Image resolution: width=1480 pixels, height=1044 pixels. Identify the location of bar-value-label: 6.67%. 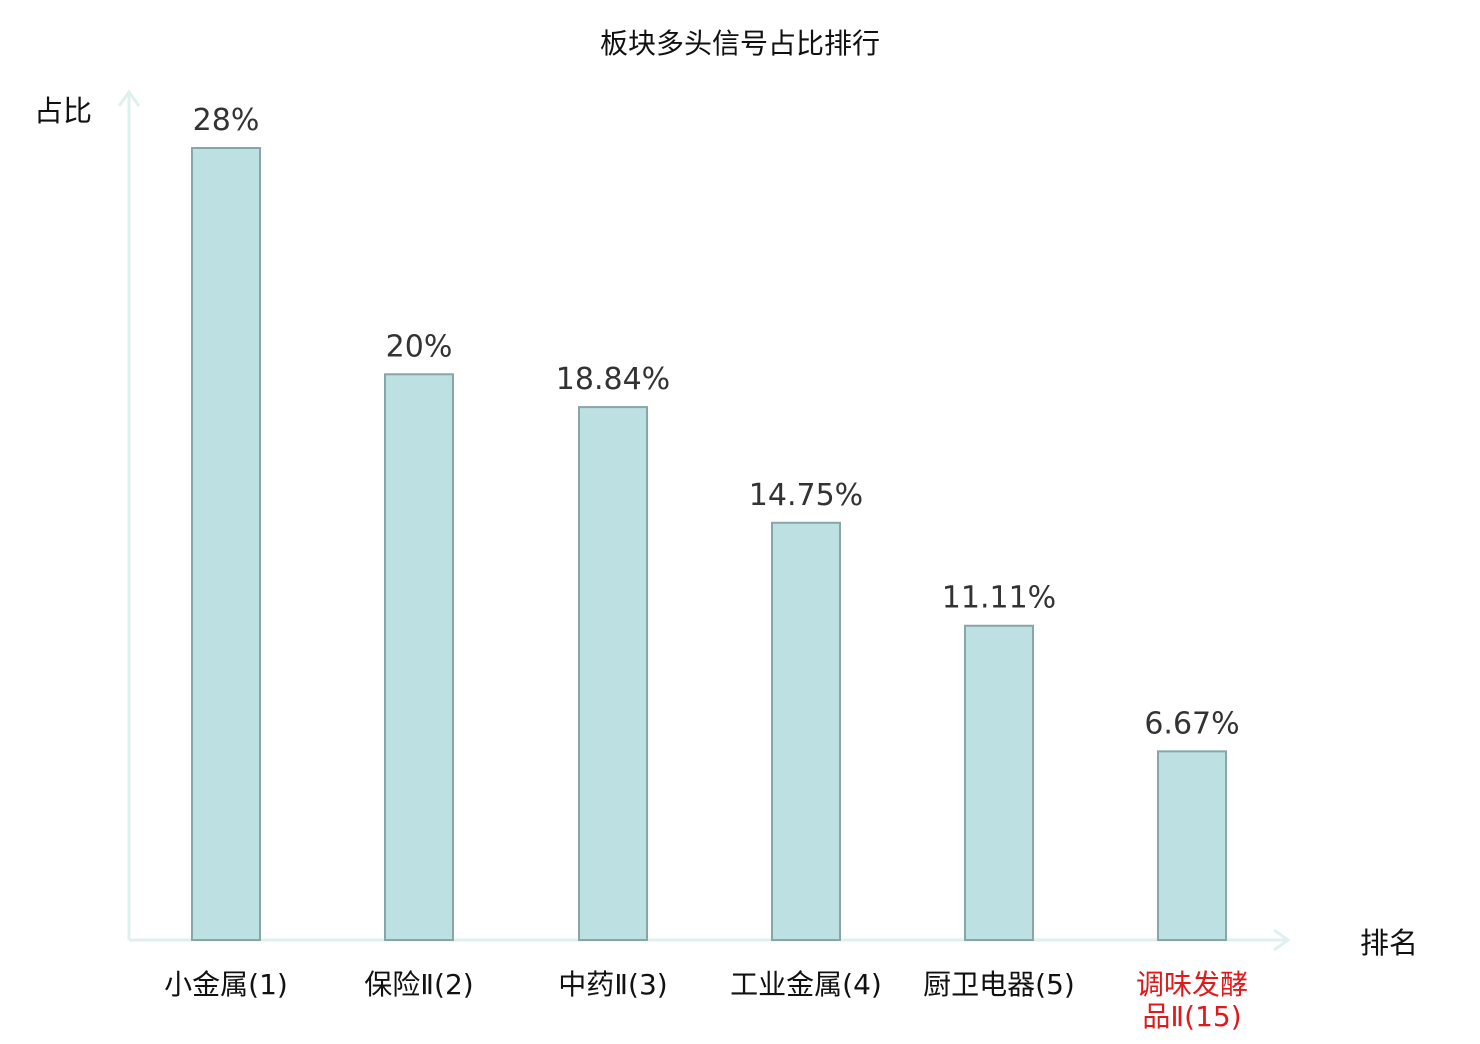
(1191, 723).